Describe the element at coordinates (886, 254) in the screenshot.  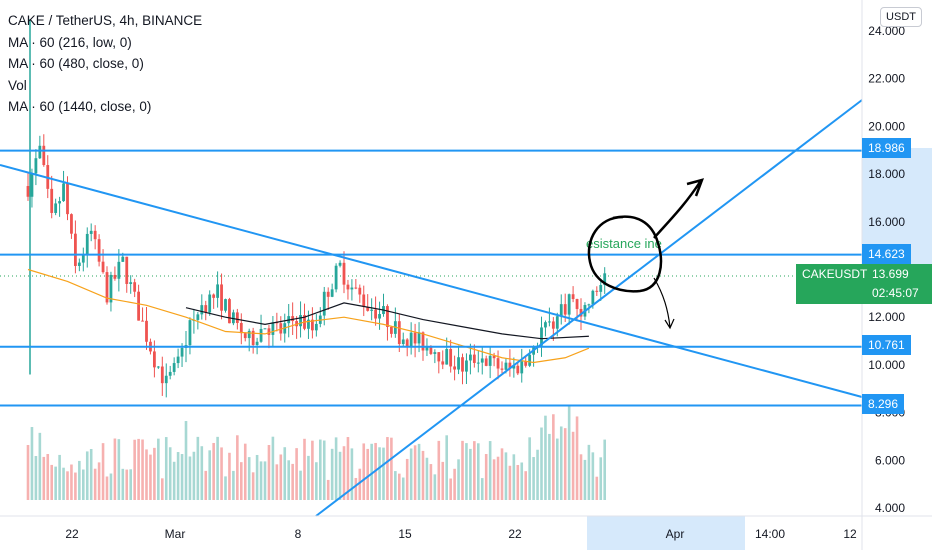
I see `level-label-2: 14.623` at that location.